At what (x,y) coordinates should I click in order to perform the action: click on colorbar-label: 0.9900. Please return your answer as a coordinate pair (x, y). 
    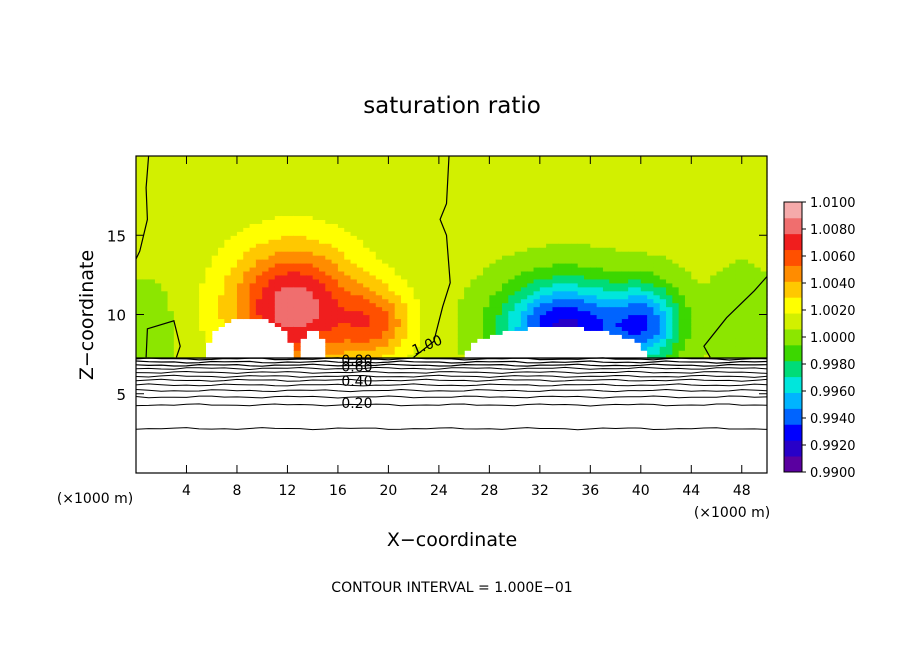
    Looking at the image, I should click on (833, 473).